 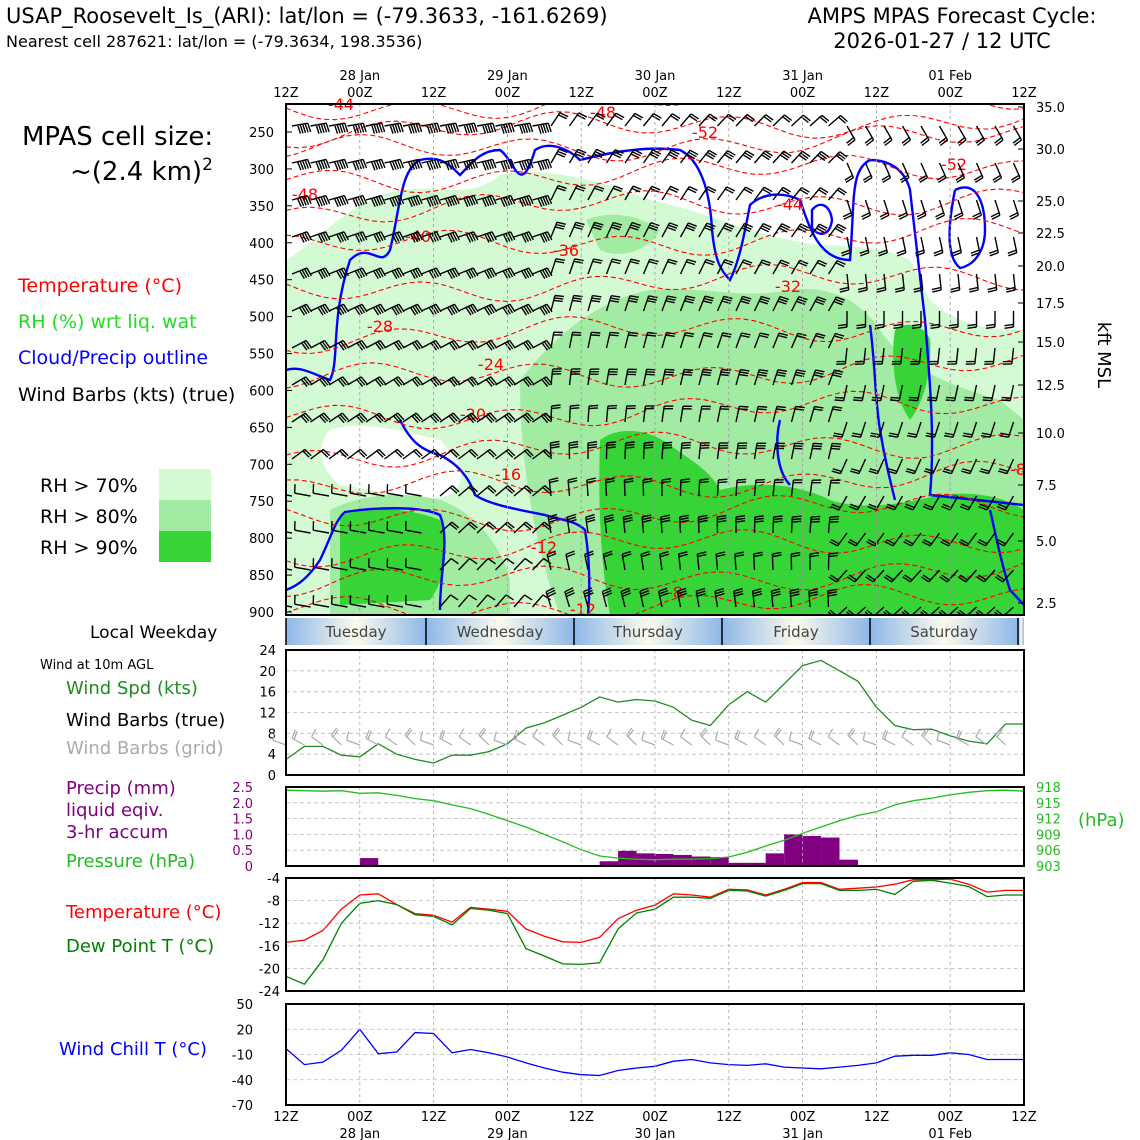 I want to click on height-axis-title: kft MSL, so click(x=1103, y=355).